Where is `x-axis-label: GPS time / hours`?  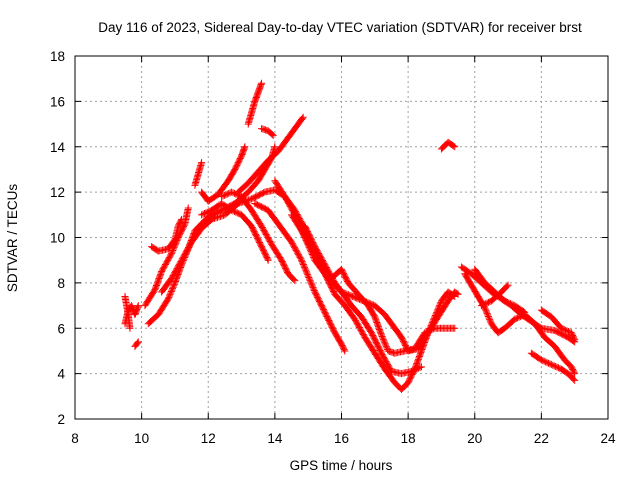
x-axis-label: GPS time / hours is located at coordinates (341, 465).